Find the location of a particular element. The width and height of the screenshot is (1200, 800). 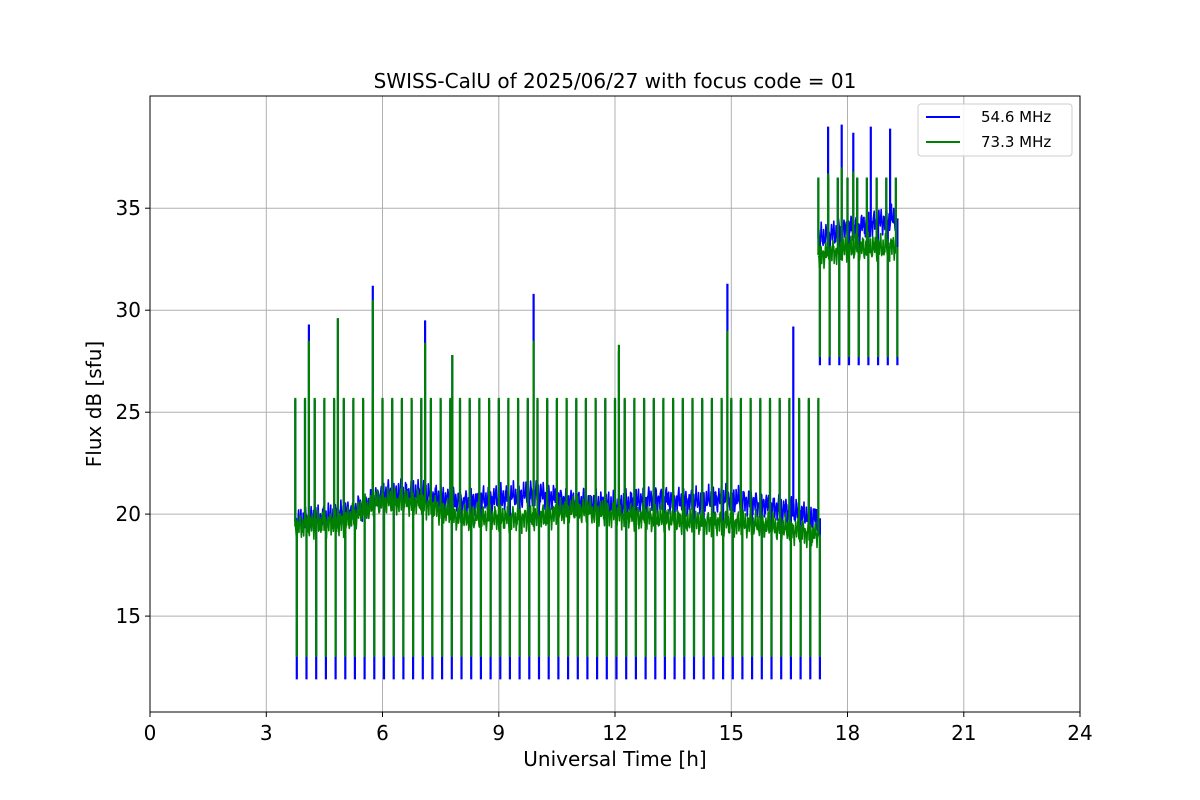

x-tick-label: 0 is located at coordinates (150, 733).